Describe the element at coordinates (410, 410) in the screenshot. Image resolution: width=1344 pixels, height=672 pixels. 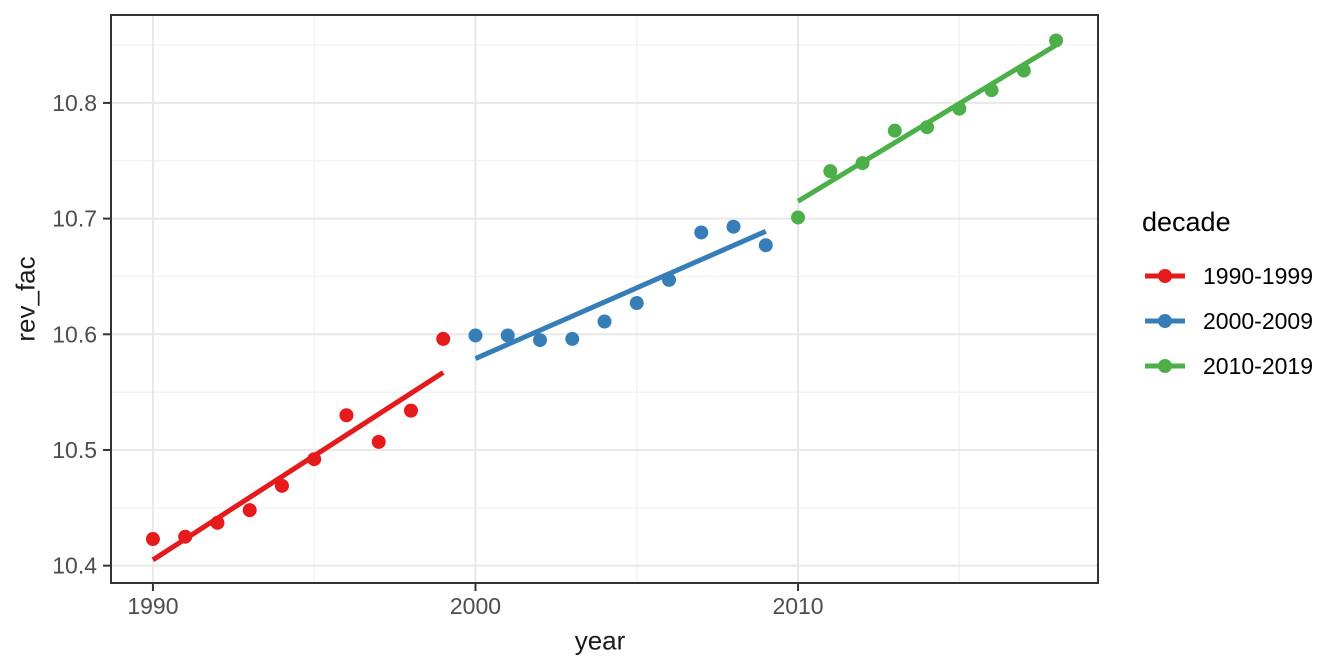
I see `data-point-1990-1999-1998` at that location.